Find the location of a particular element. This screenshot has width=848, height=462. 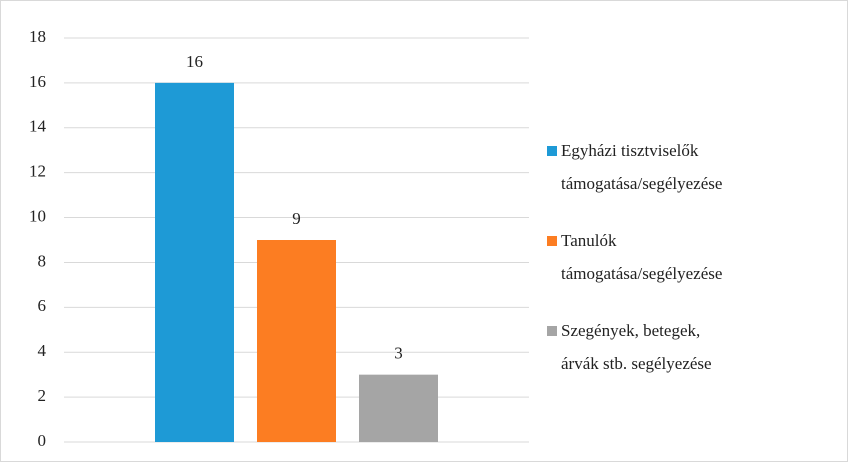

y-tick-label: 2 is located at coordinates (42, 395).